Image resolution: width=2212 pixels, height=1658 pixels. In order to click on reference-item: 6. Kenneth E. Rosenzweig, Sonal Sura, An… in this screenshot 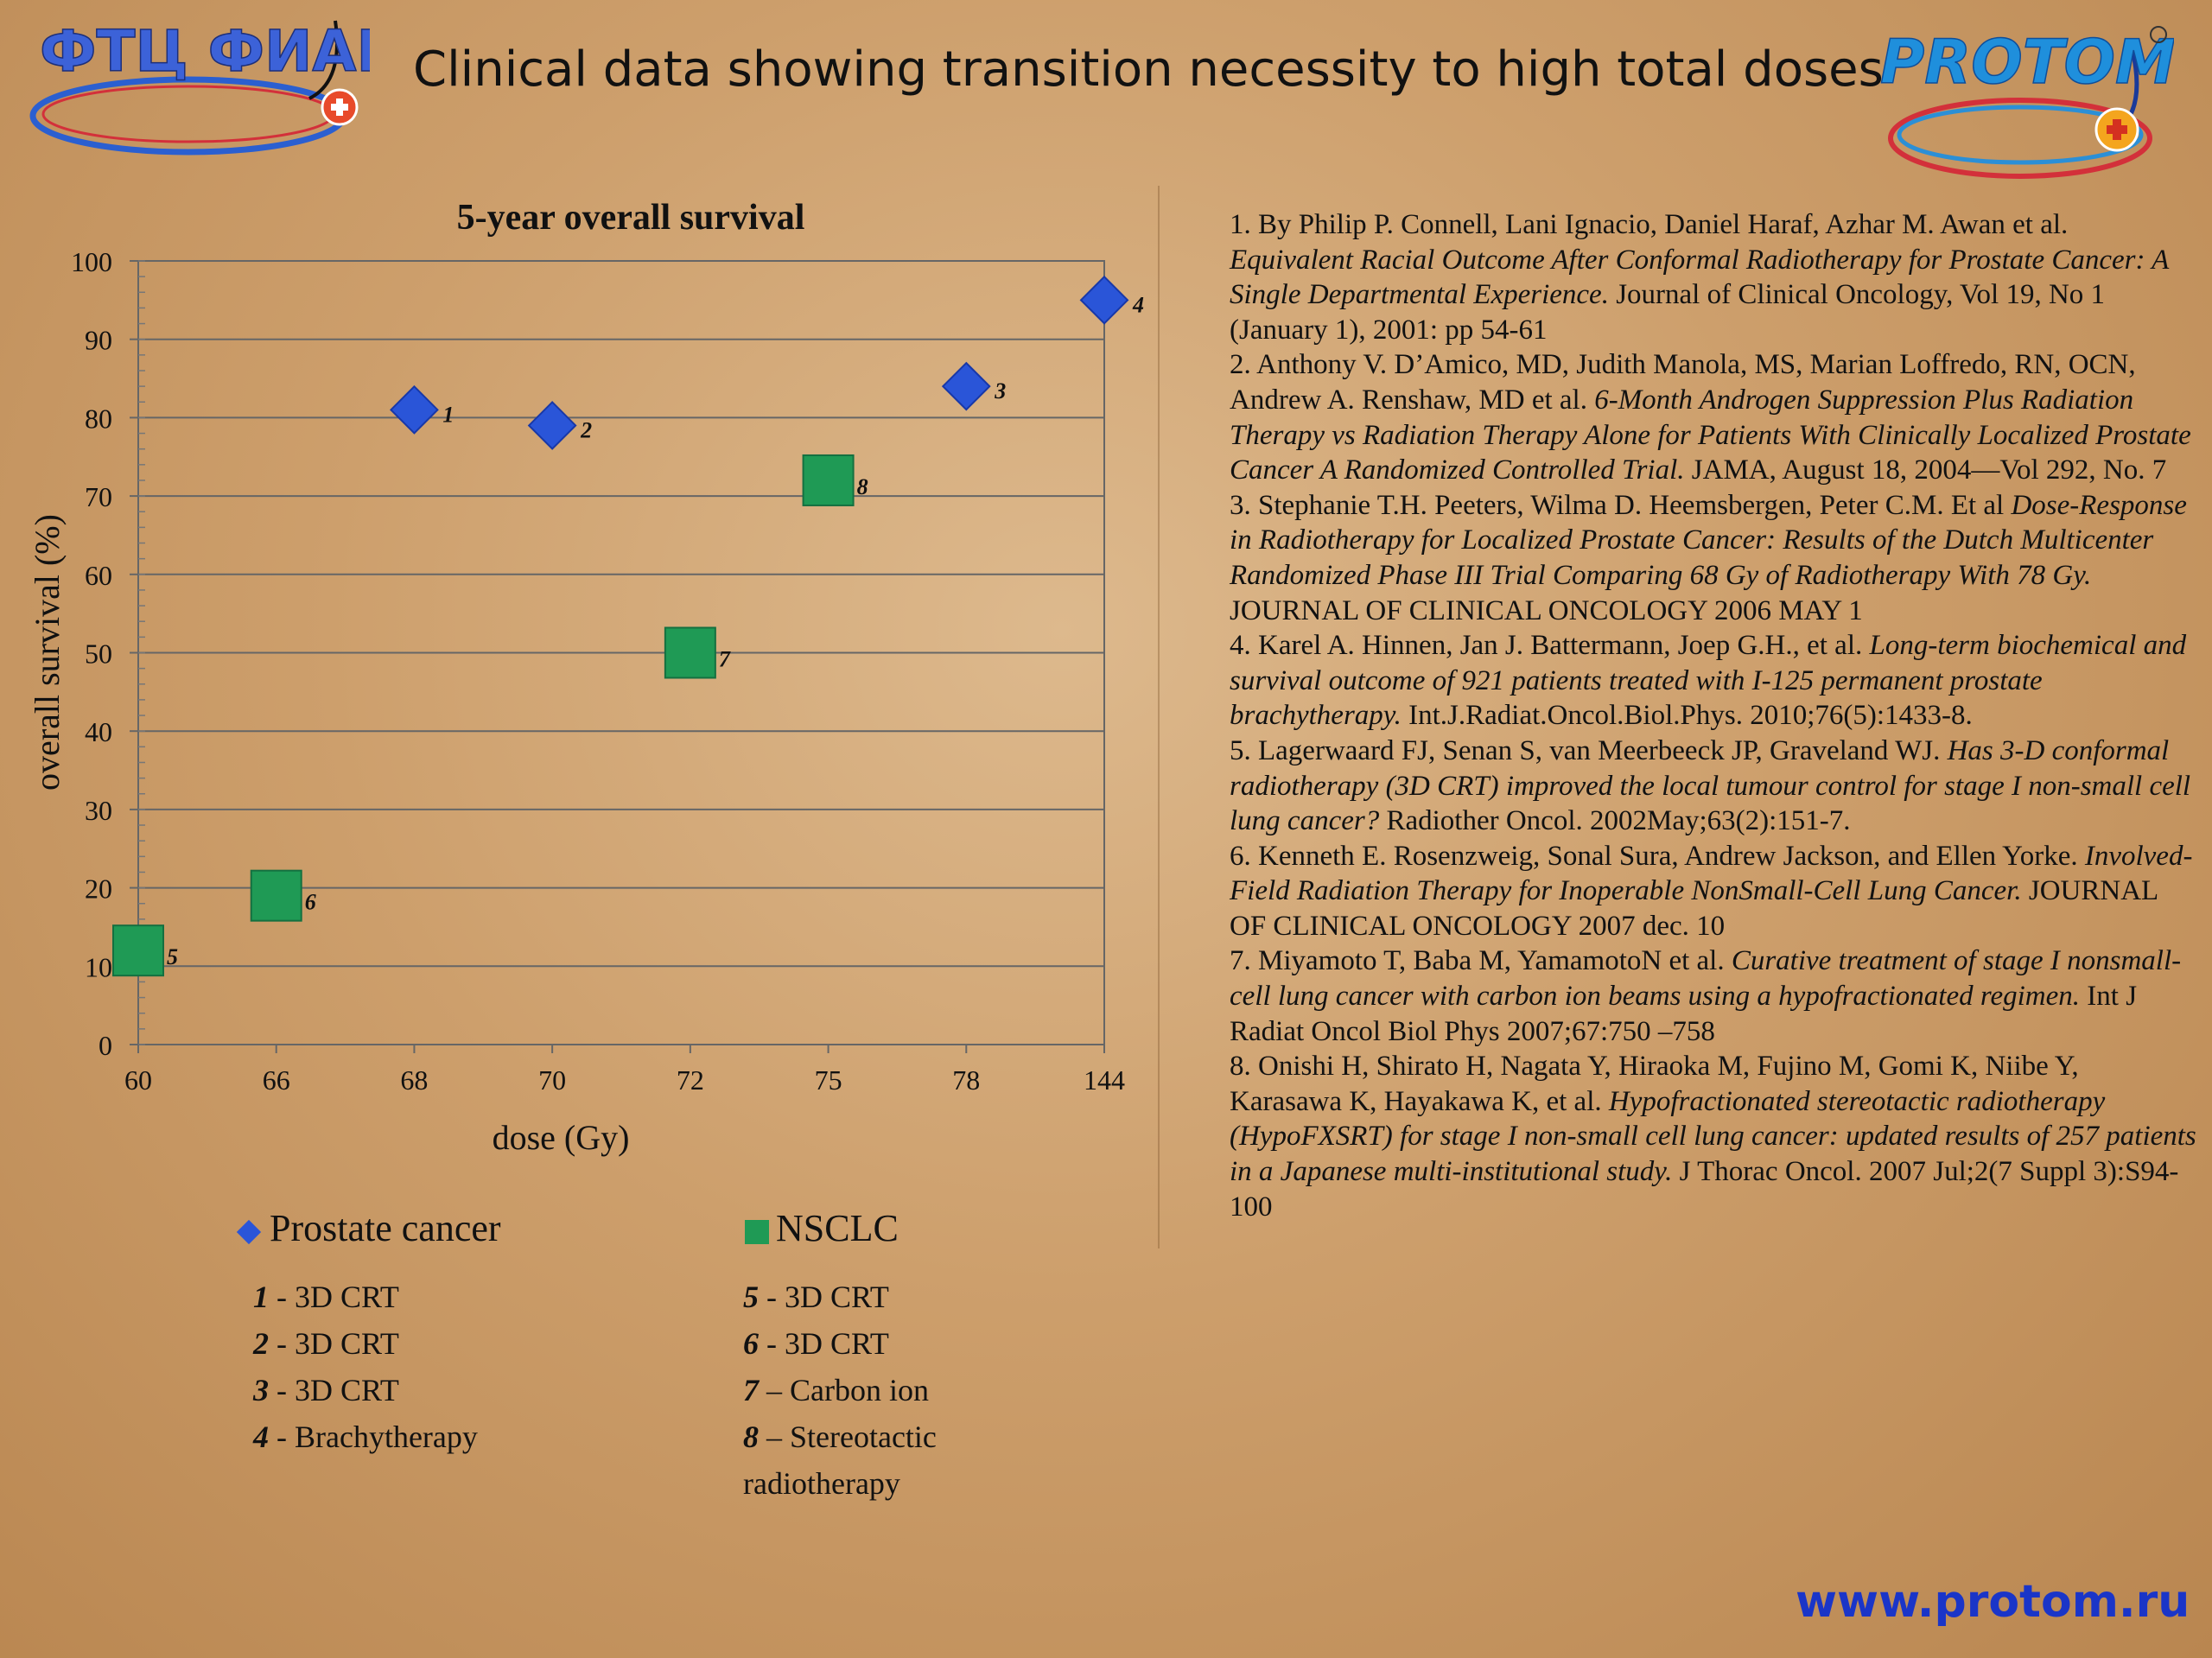, I will do `click(1711, 891)`.